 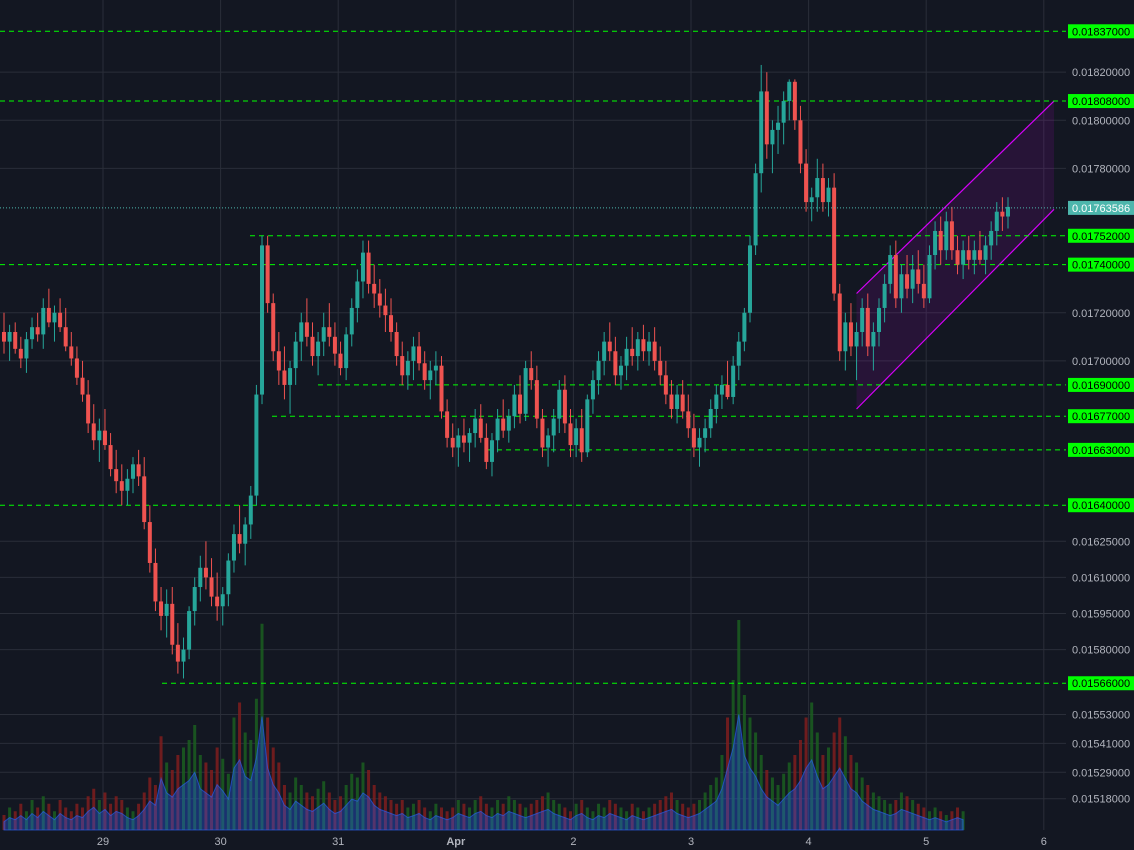 I want to click on price-tick-label: 0.01518000, so click(x=1101, y=800).